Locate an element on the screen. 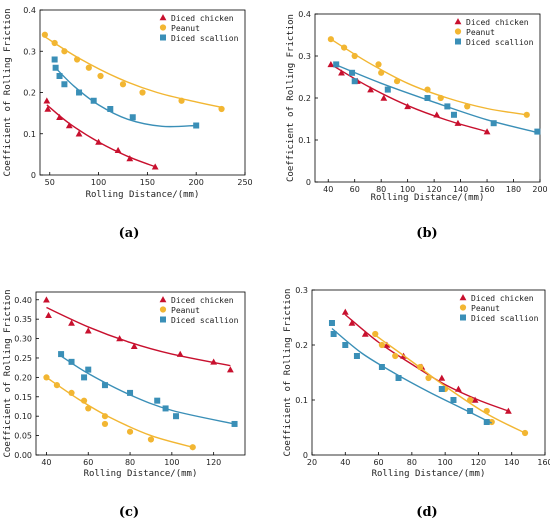 This screenshot has width=550, height=523. y-tick-label: 0.15 is located at coordinates (23, 397).